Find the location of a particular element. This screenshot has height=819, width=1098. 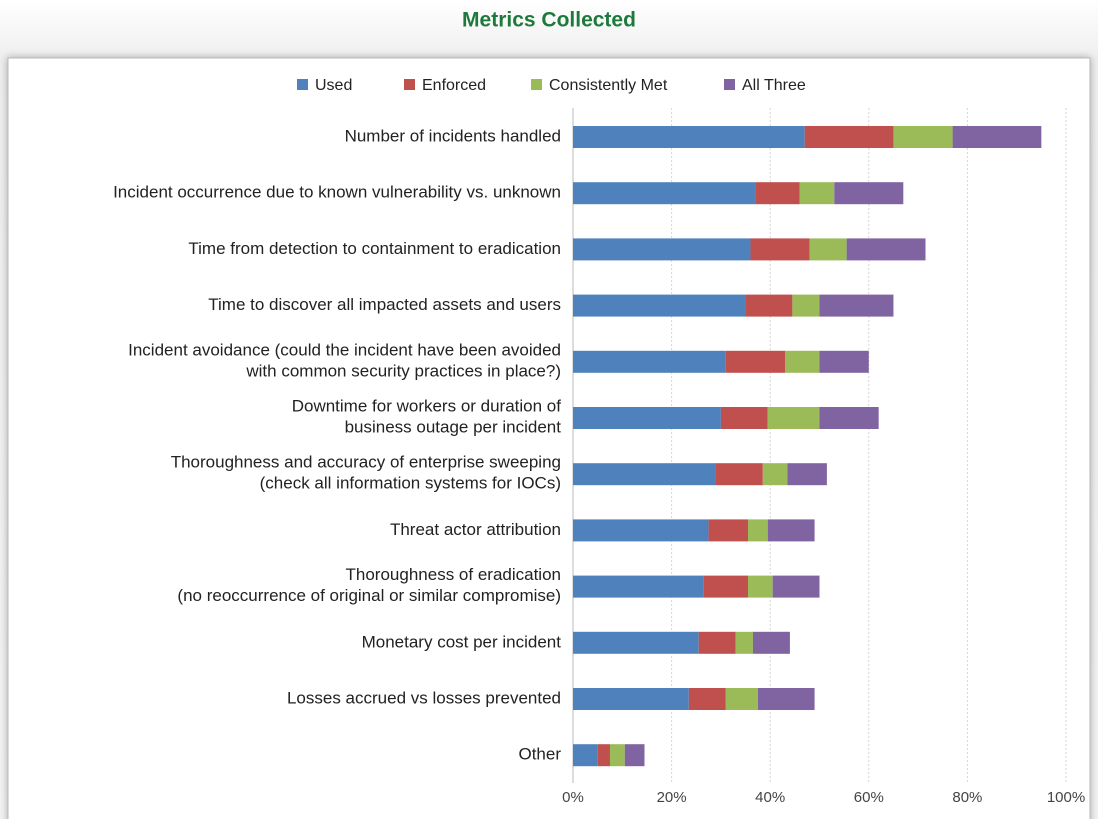

chart-title: Metrics Collected is located at coordinates (549, 20).